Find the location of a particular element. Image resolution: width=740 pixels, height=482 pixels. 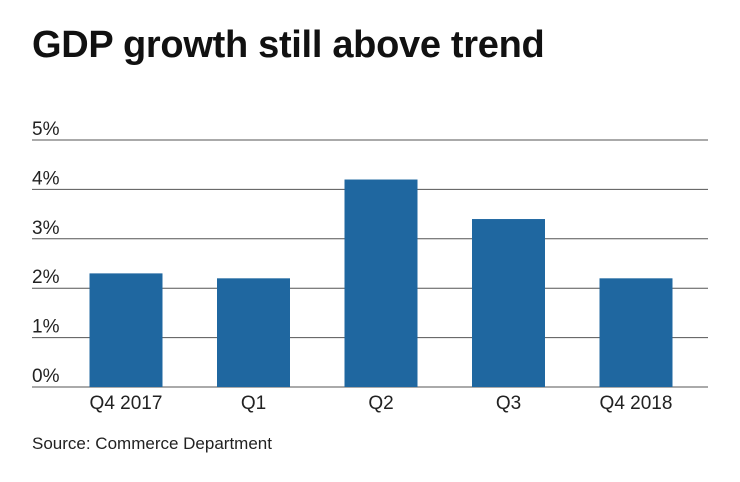

x-axis-tick-labels: Q4 2017 Q1 Q2 Q3 Q4 2018 is located at coordinates (381, 403).